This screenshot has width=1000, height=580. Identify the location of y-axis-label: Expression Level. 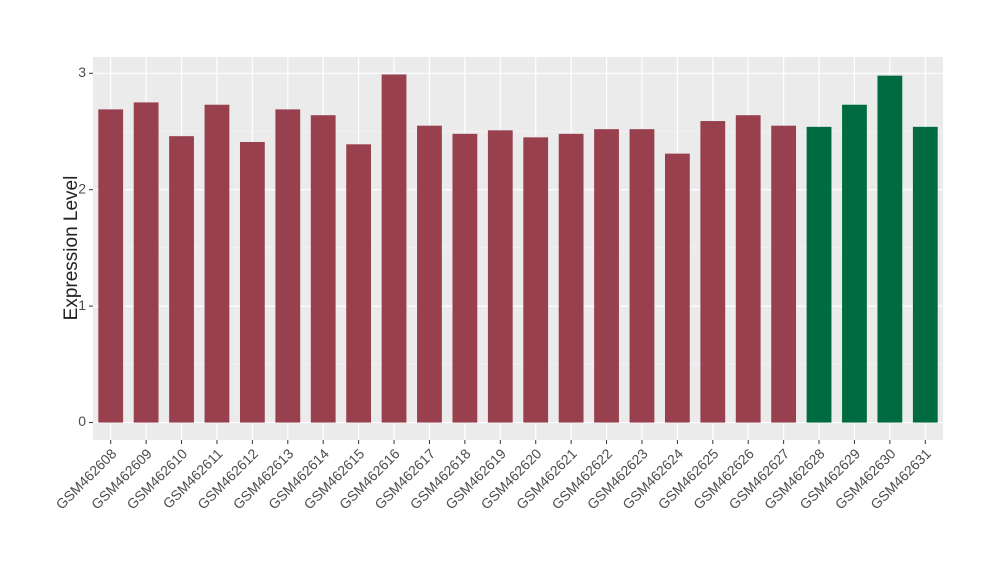
(71, 248).